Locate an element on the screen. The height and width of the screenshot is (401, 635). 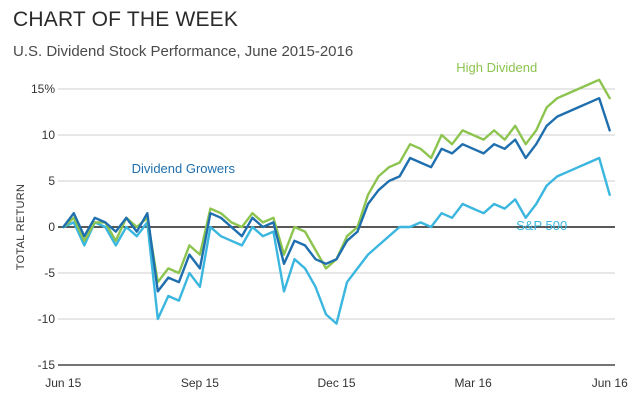
y-tick-label: 10 is located at coordinates (49, 135).